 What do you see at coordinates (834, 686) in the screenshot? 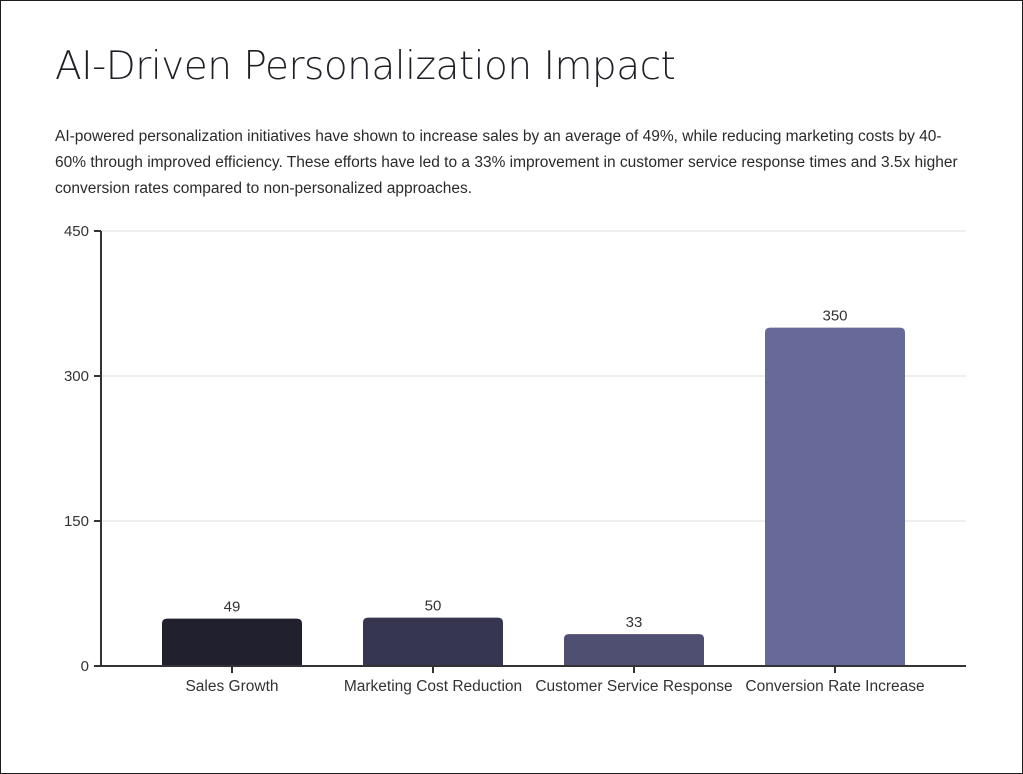
I see `x-tick-label: Conversion Rate Increase` at bounding box center [834, 686].